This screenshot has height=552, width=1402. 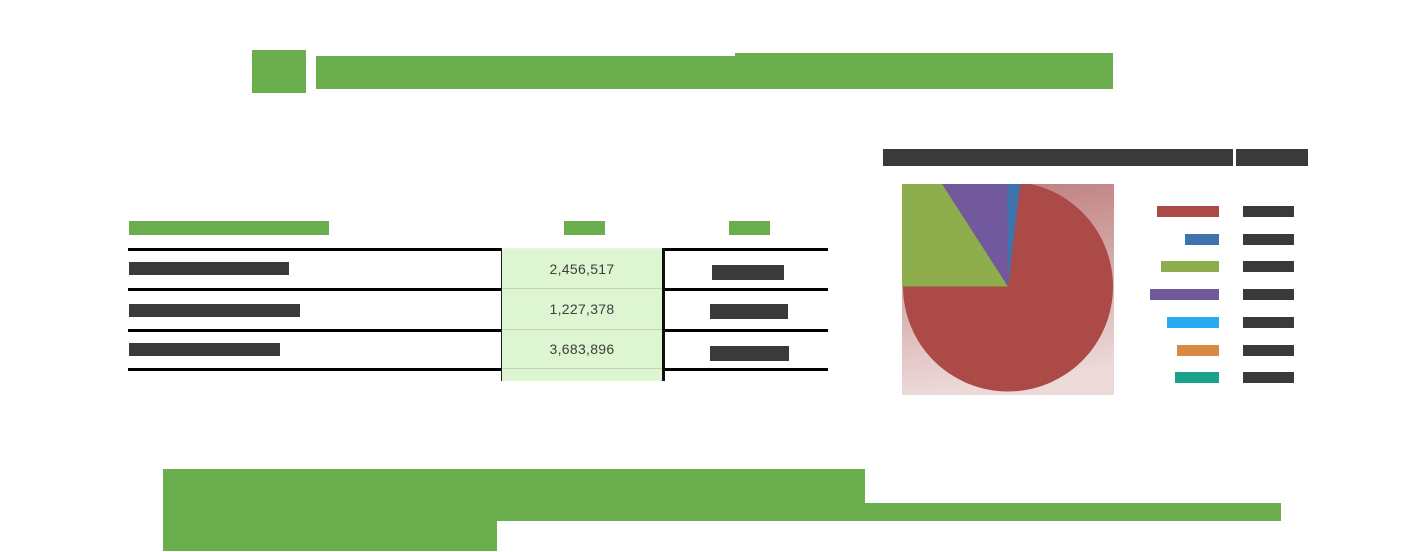 I want to click on table-line-top-right, so click(x=746, y=249).